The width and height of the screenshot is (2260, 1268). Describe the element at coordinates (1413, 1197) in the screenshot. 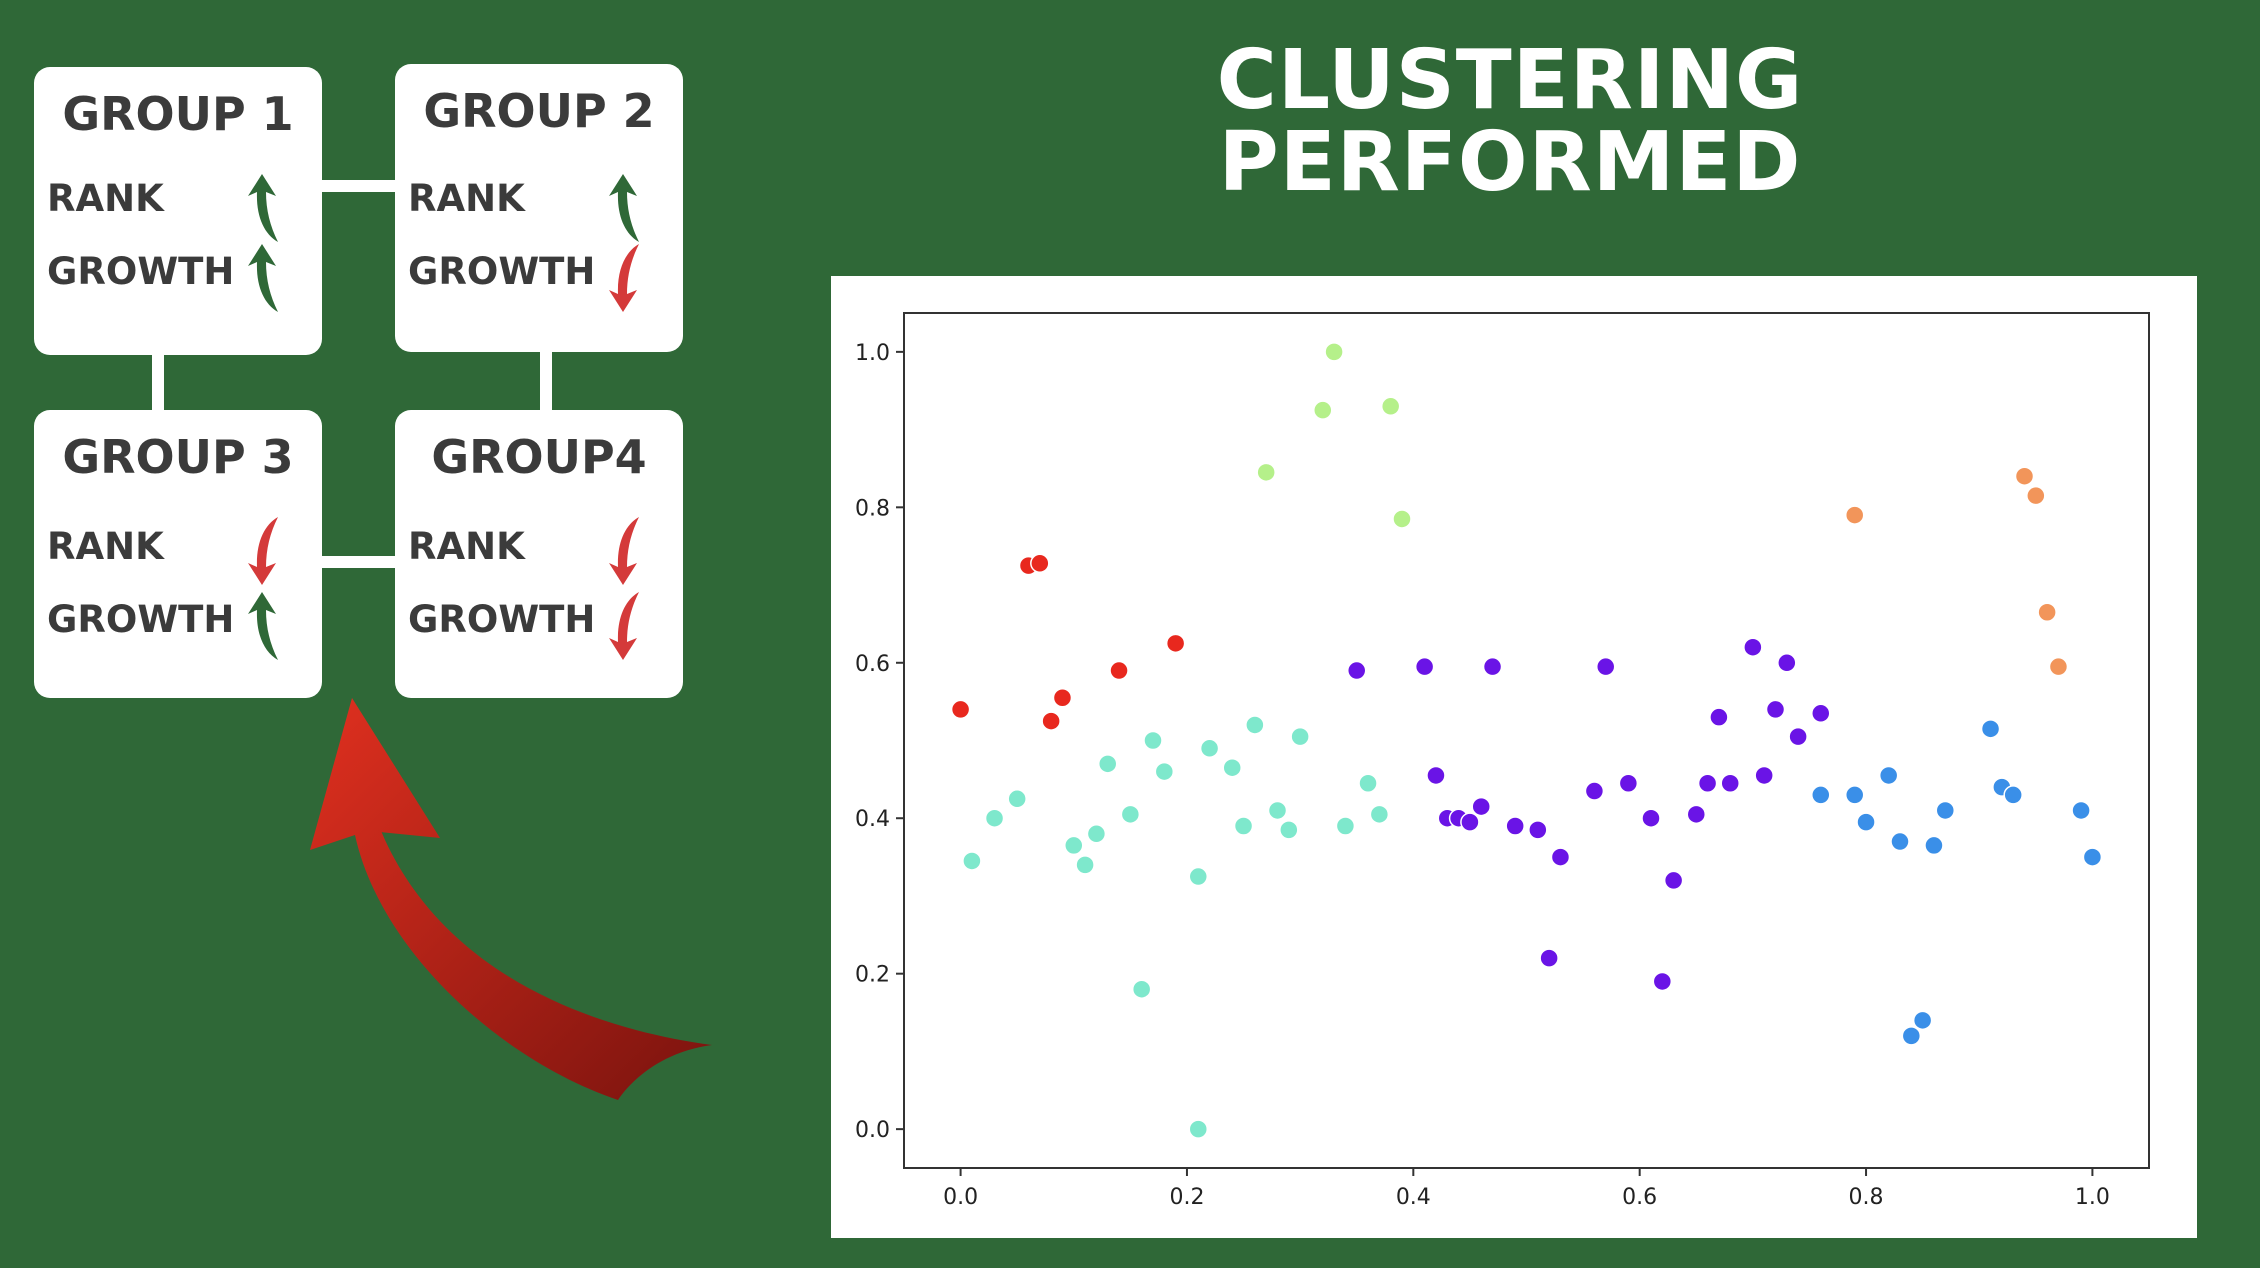

I see `x-tick-label: 0.4` at that location.